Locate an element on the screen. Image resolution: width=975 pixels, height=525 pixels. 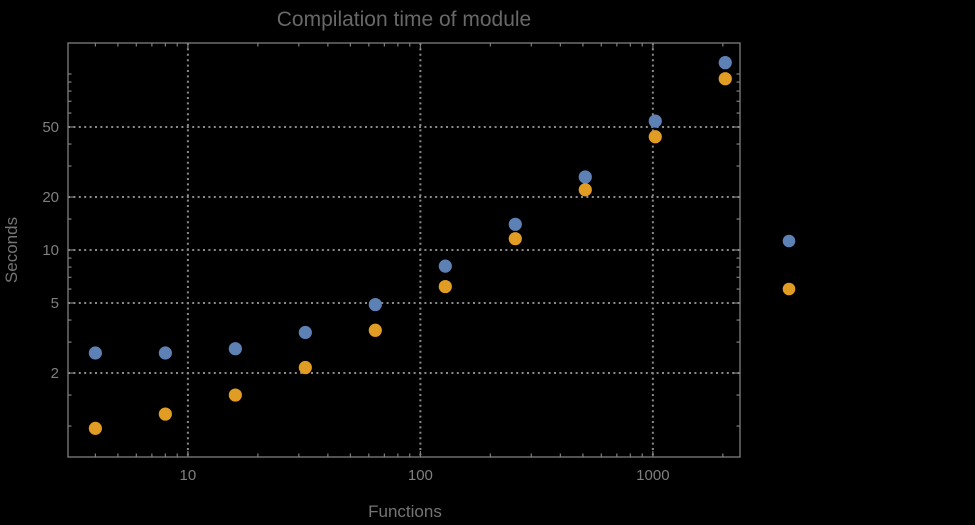
legend-marker-blue is located at coordinates (789, 241).